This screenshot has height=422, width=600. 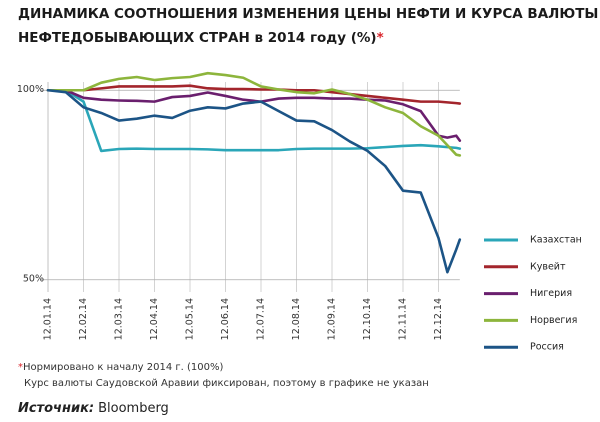 I want to click on source: Источник: Bloomberg, so click(x=93, y=408).